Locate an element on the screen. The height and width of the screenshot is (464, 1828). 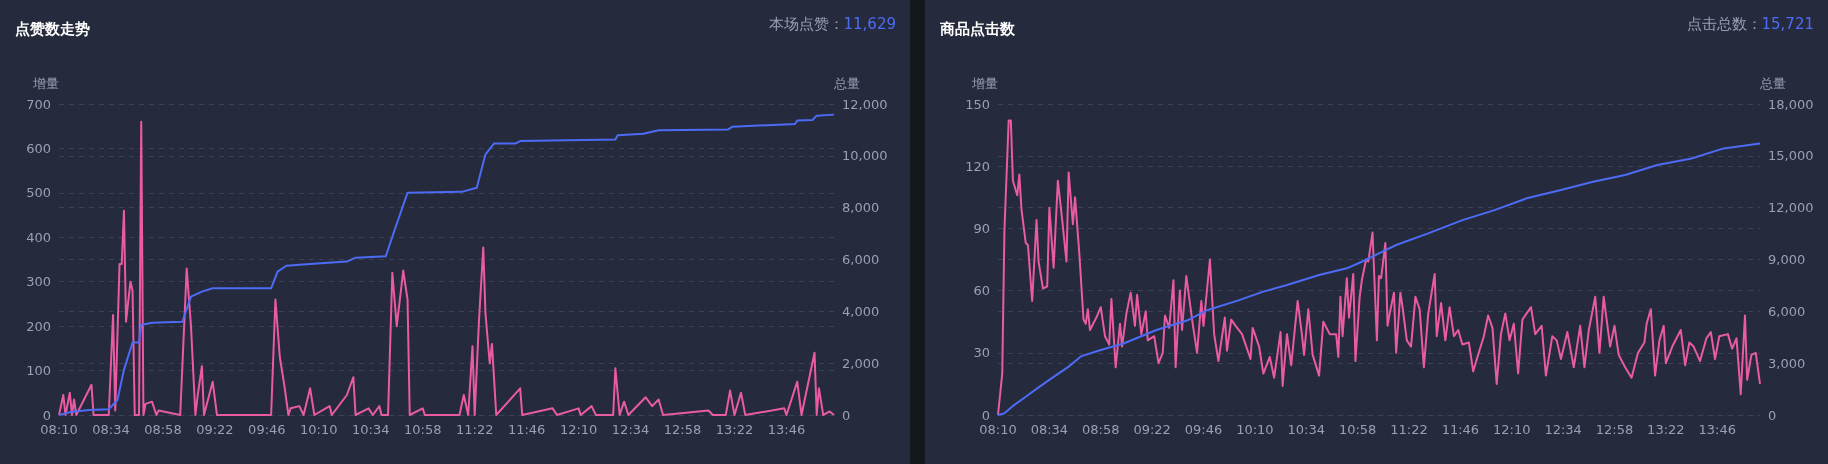
y2-tick-label: 15,000 is located at coordinates (1791, 156).